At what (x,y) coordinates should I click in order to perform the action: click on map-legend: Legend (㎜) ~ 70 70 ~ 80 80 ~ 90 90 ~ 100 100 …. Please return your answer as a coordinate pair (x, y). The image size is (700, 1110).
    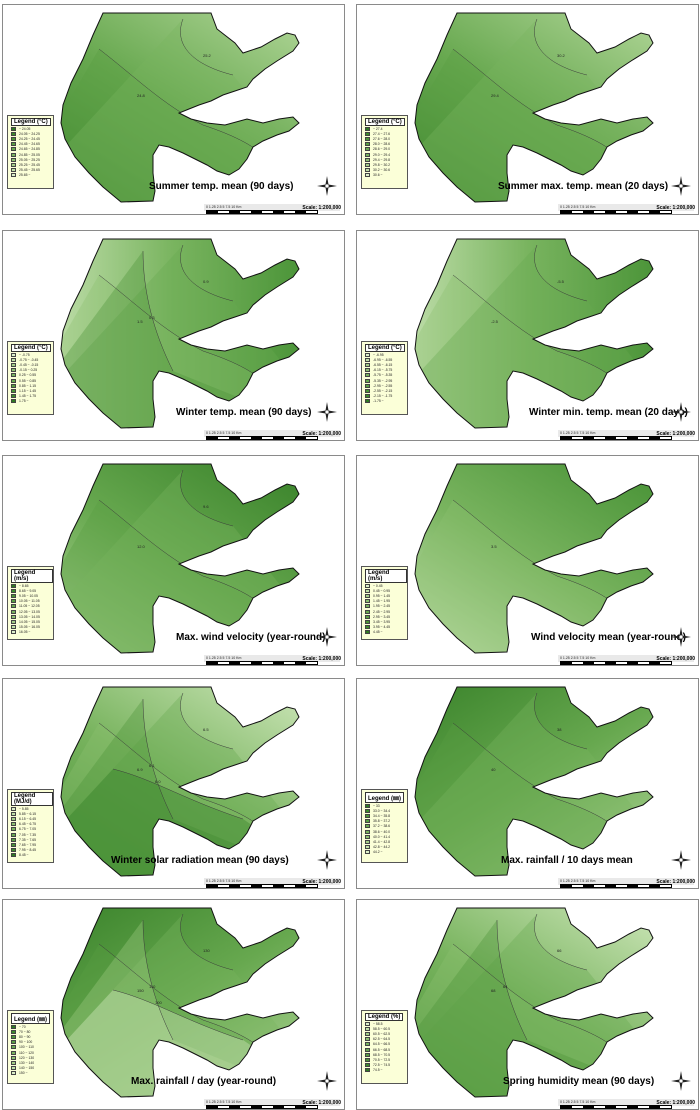
    Looking at the image, I should click on (30, 1047).